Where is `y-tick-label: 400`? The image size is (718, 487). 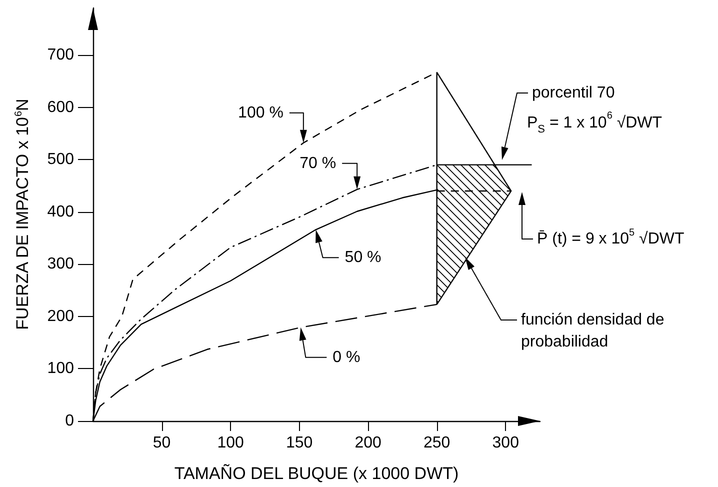
y-tick-label: 400 is located at coordinates (60, 211).